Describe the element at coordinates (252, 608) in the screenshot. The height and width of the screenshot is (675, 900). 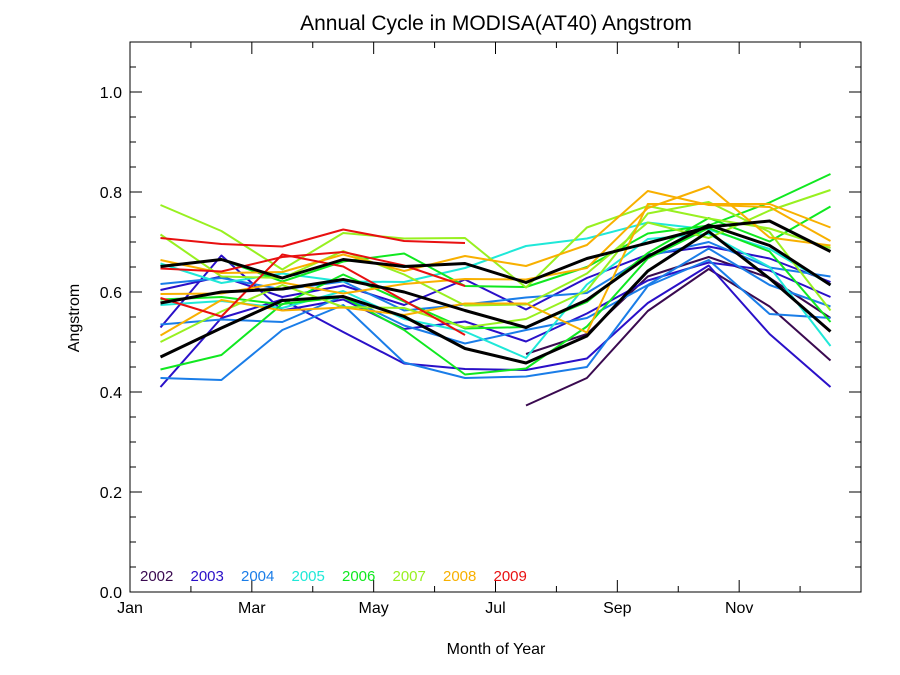
I see `x-tick-label: Mar` at that location.